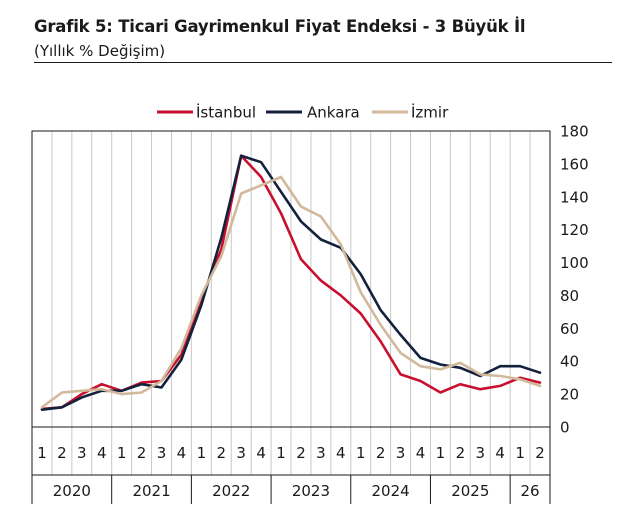 Image resolution: width=622 pixels, height=526 pixels. I want to click on x-year-label: 26, so click(530, 491).